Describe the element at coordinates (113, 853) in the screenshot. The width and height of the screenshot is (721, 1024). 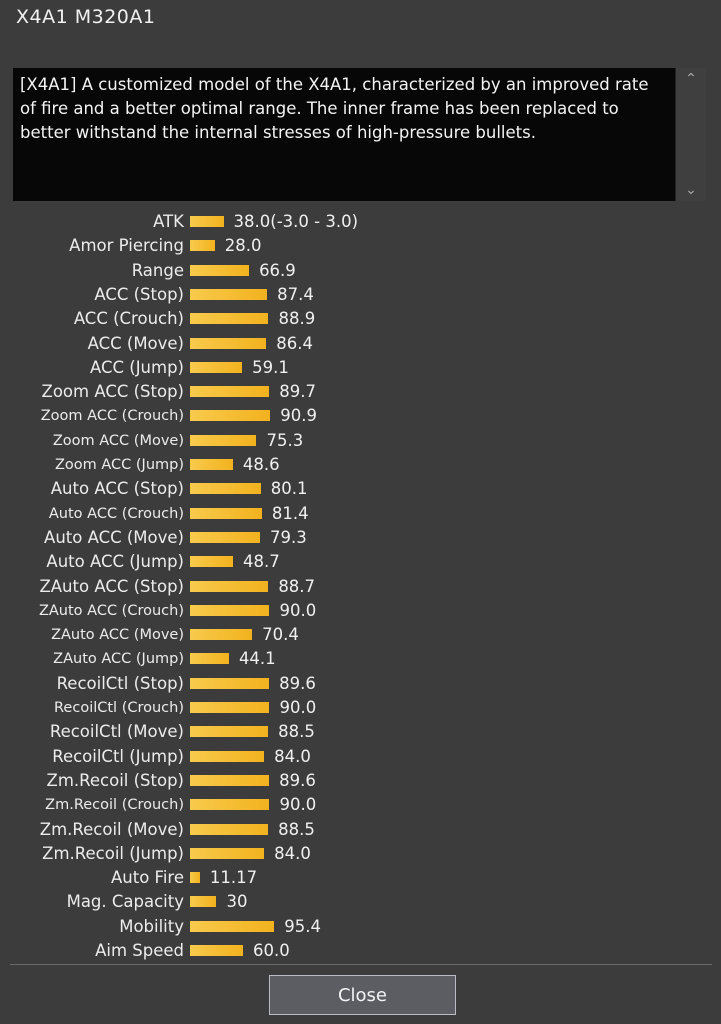
I see `stat-label: Zm.Recoil (Jump)` at that location.